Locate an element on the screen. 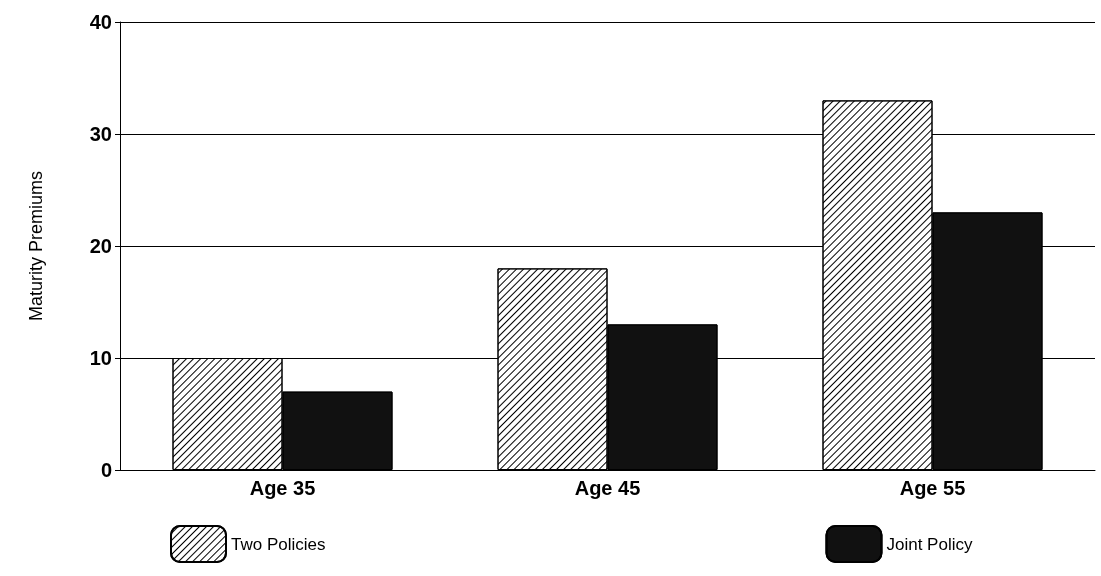 Image resolution: width=1101 pixels, height=576 pixels. x-tick-label: Age 45 is located at coordinates (607, 488).